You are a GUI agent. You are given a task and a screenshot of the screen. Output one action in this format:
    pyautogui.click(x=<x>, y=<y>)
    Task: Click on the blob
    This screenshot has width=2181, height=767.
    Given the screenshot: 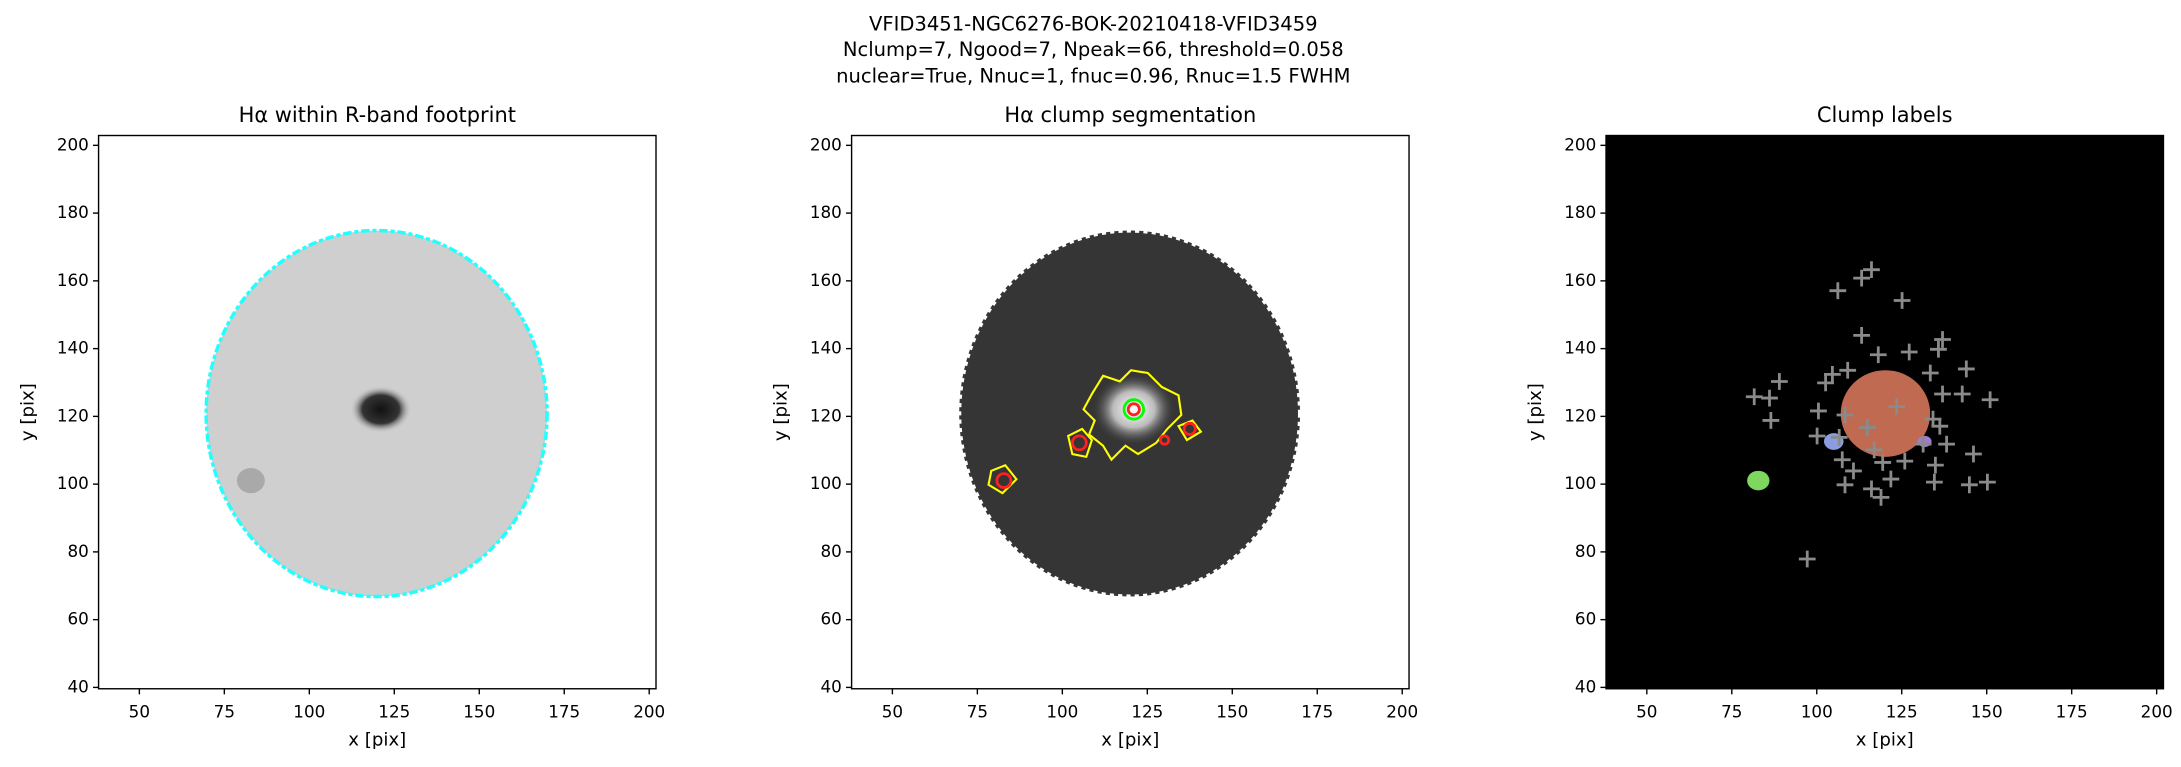 What is the action you would take?
    pyautogui.click(x=250, y=481)
    